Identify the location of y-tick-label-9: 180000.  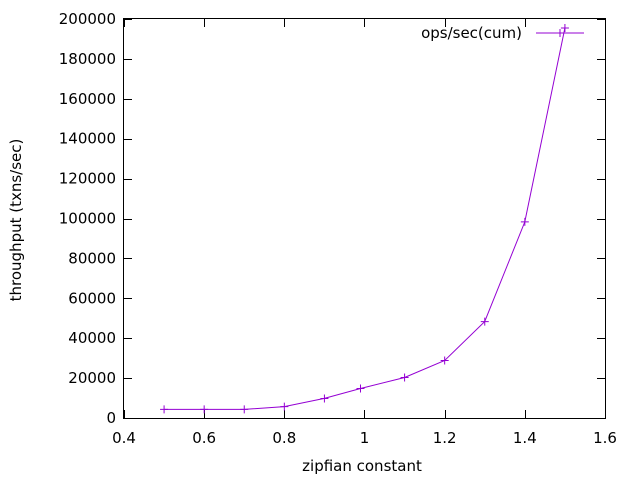
(87, 59).